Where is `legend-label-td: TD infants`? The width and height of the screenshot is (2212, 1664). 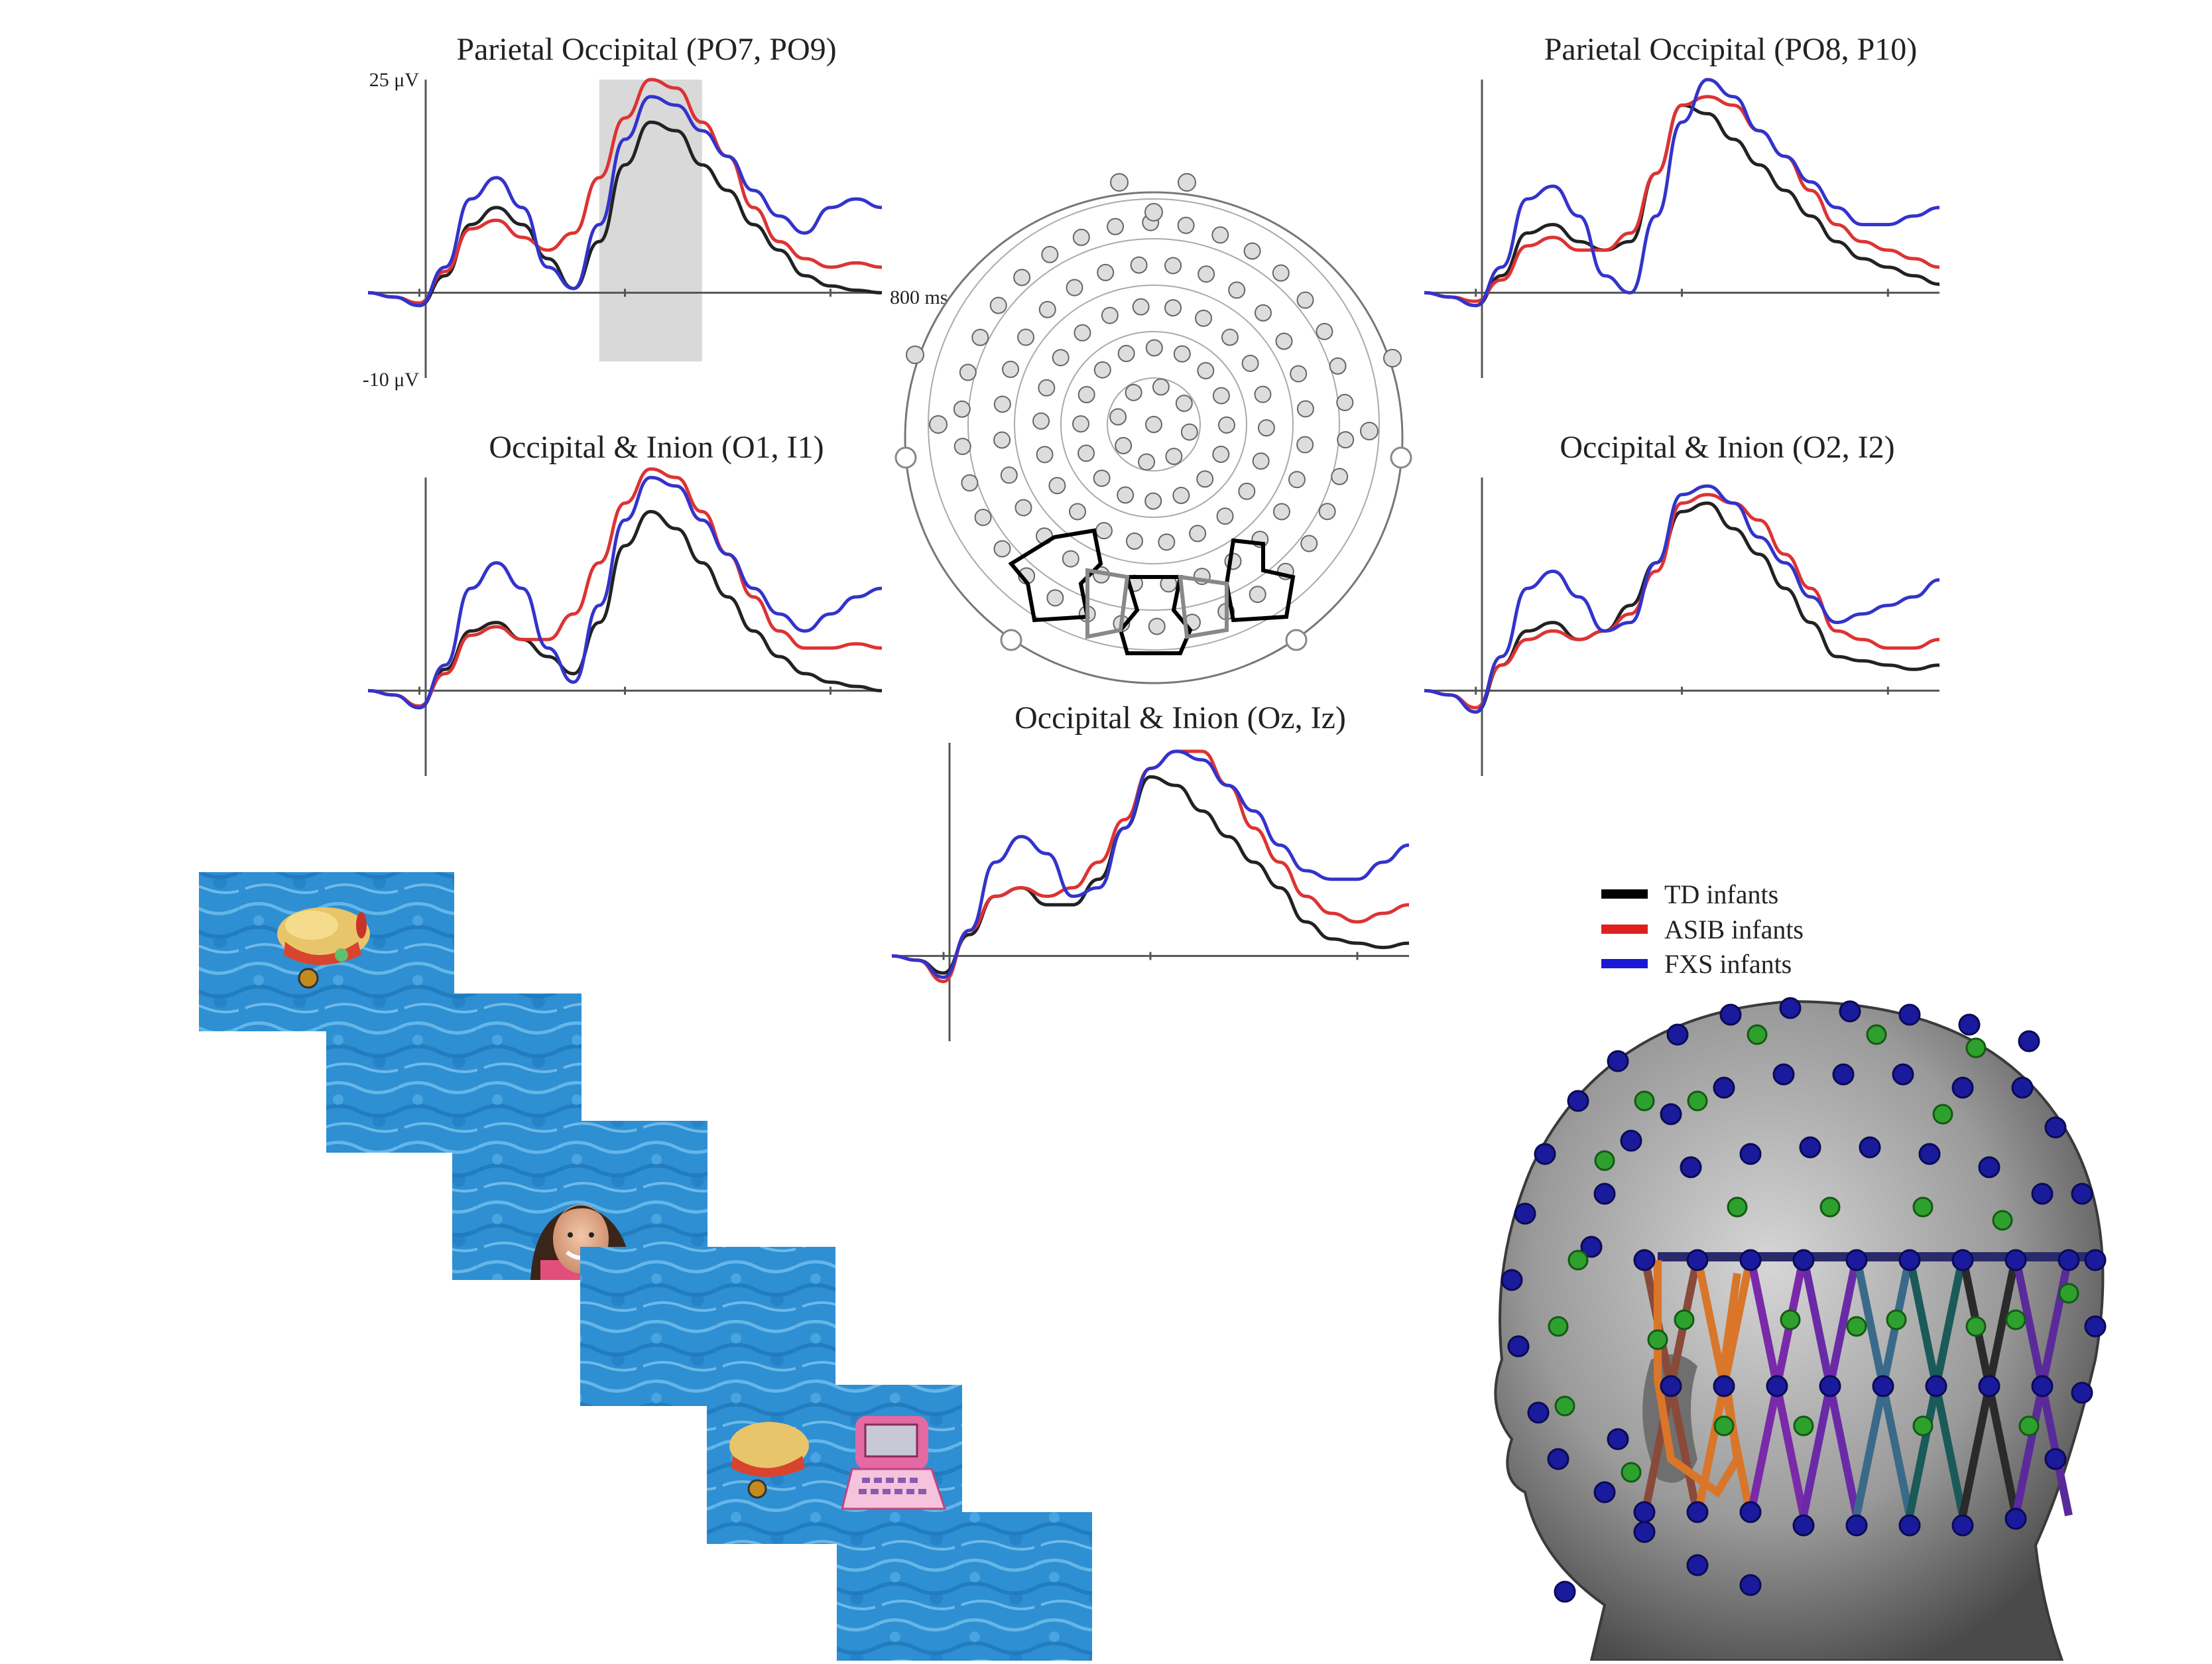 legend-label-td: TD infants is located at coordinates (1721, 894).